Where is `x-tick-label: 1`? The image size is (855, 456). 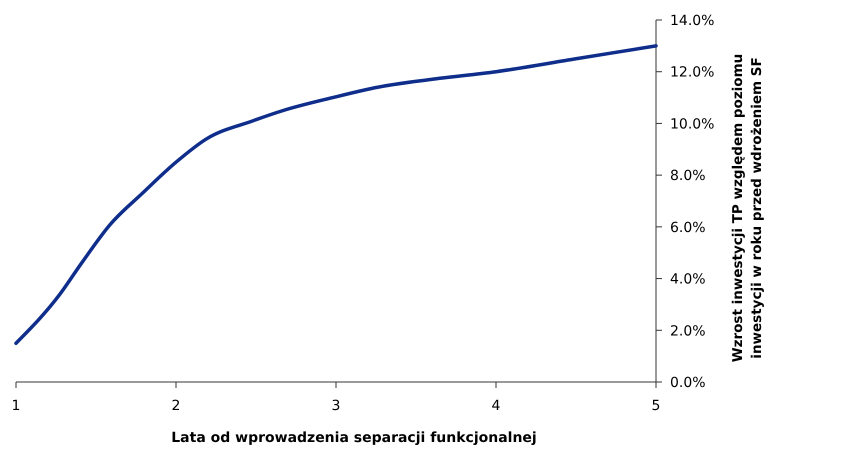 x-tick-label: 1 is located at coordinates (16, 406).